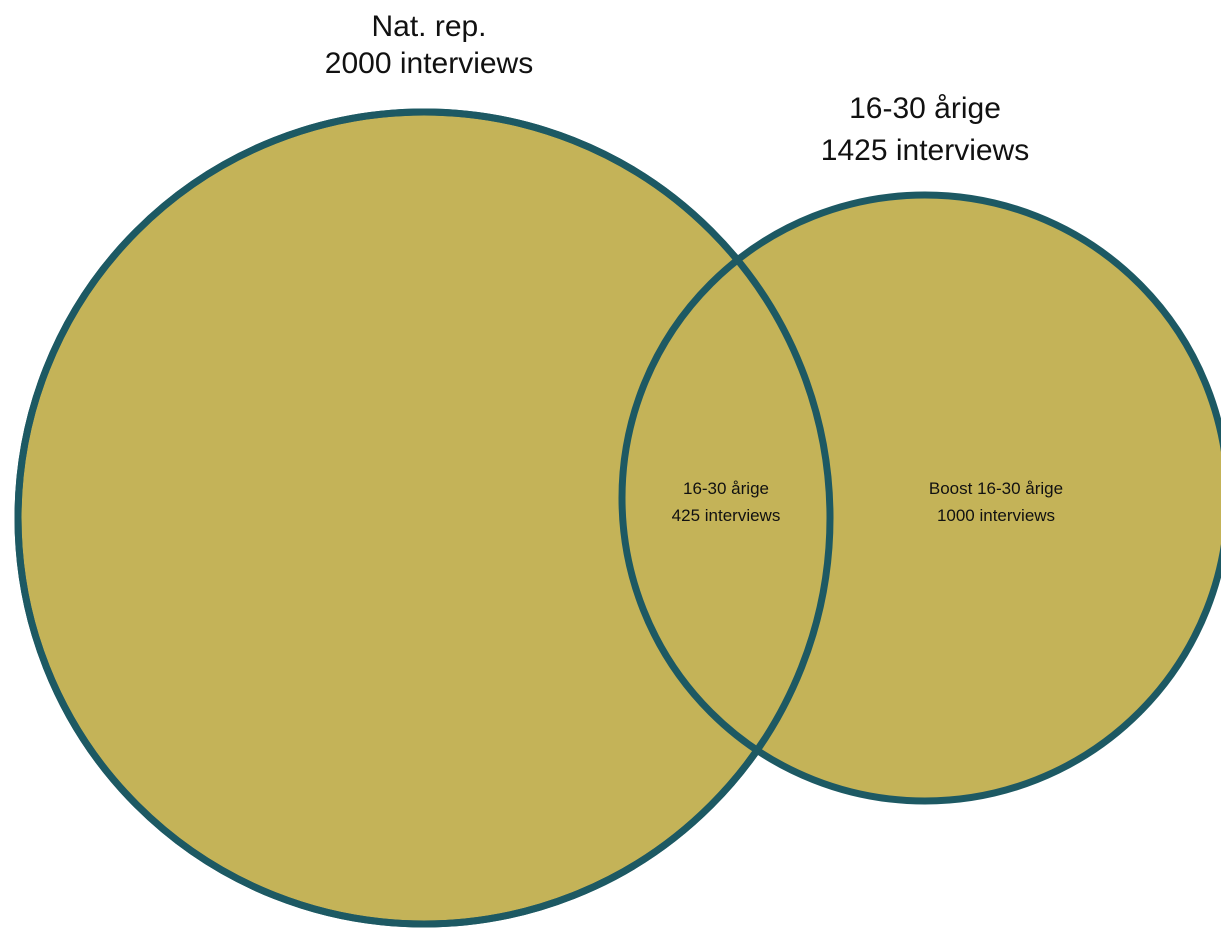  Describe the element at coordinates (996, 488) in the screenshot. I see `boost-label: Boost 16-30 årige` at that location.